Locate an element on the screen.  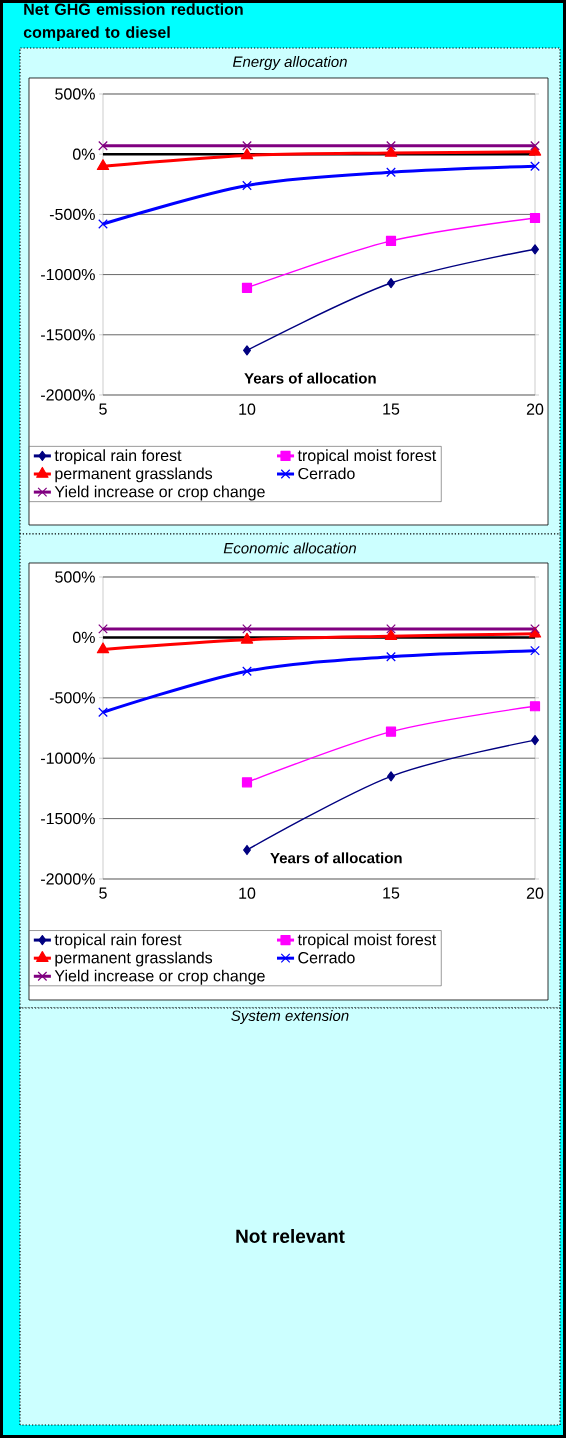
chart-title: Economic allocation is located at coordinates (289, 548).